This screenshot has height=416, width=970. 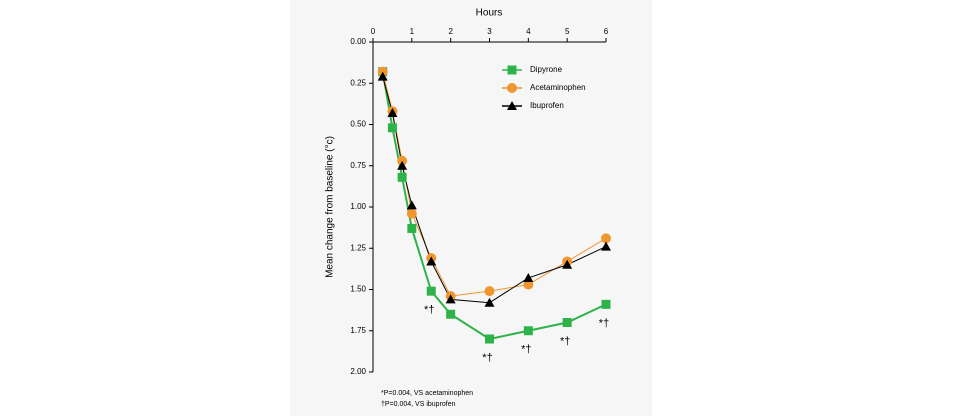 What do you see at coordinates (358, 124) in the screenshot?
I see `y-tick-label: 0.50` at bounding box center [358, 124].